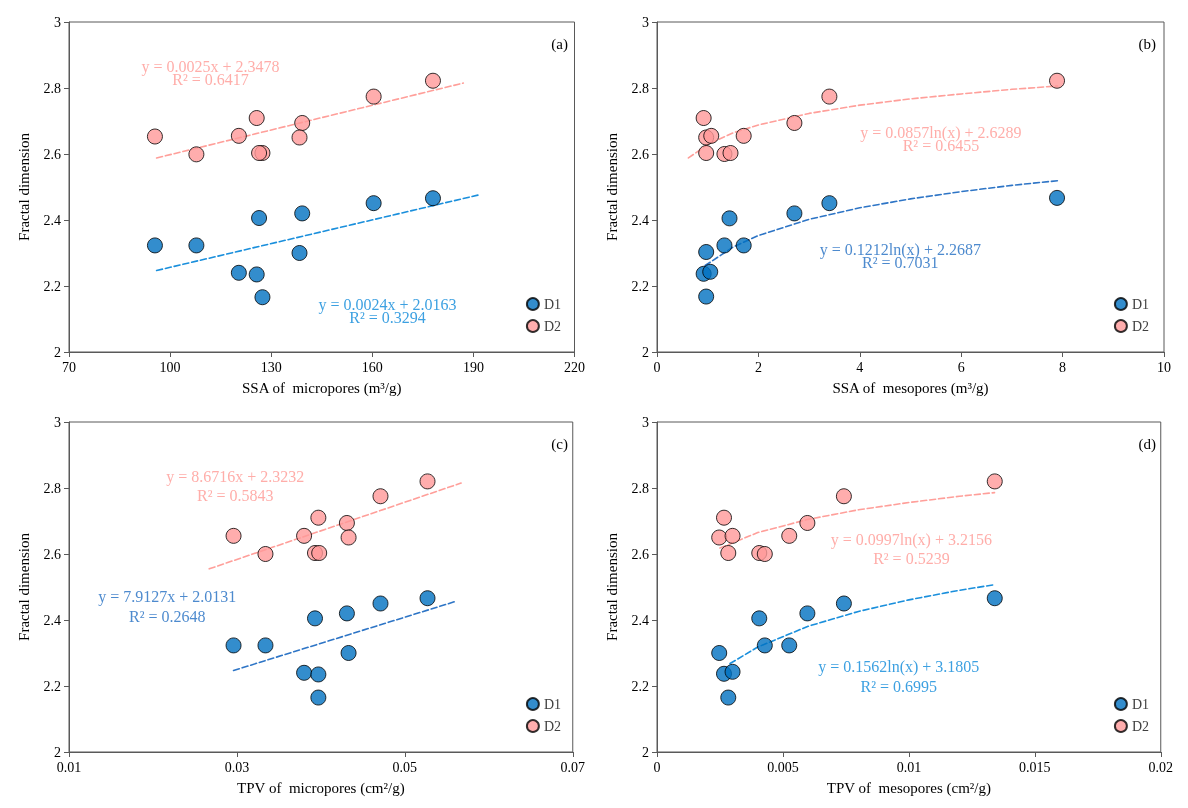 This screenshot has height=808, width=1188. Describe the element at coordinates (783, 767) in the screenshot. I see `x-tick-label: 0.005` at that location.